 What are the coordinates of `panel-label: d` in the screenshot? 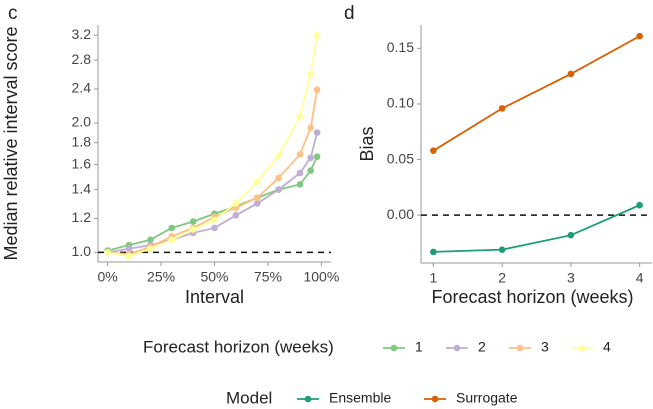 It's located at (349, 13).